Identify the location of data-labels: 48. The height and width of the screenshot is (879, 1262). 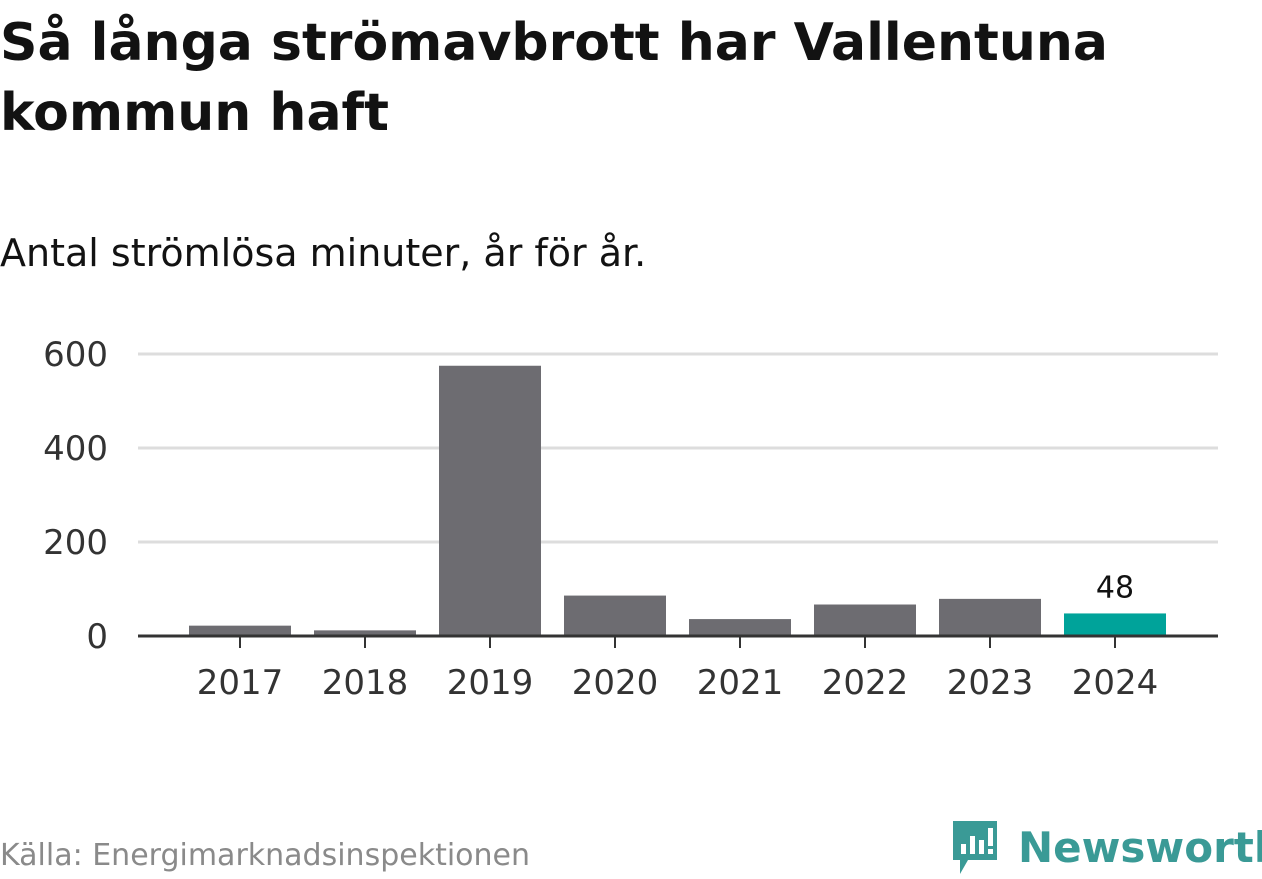
(1115, 587).